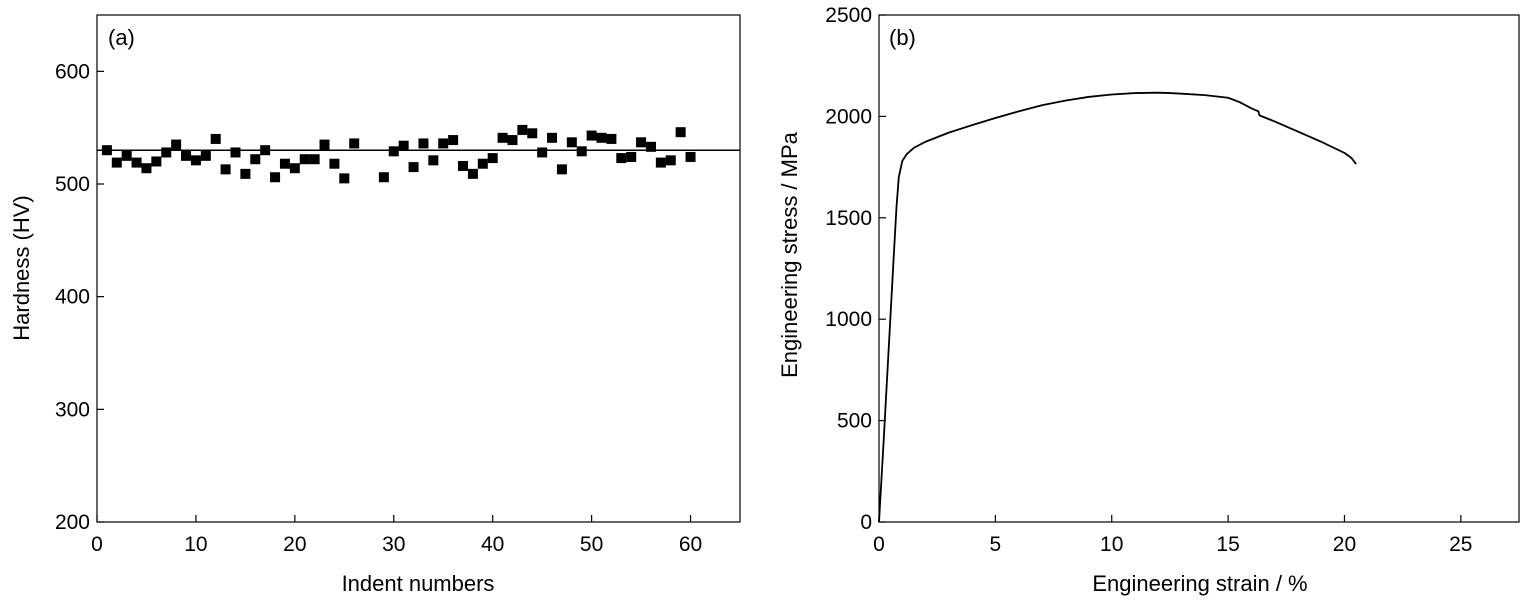  I want to click on panel-a-x-tick-label: 0, so click(97, 544).